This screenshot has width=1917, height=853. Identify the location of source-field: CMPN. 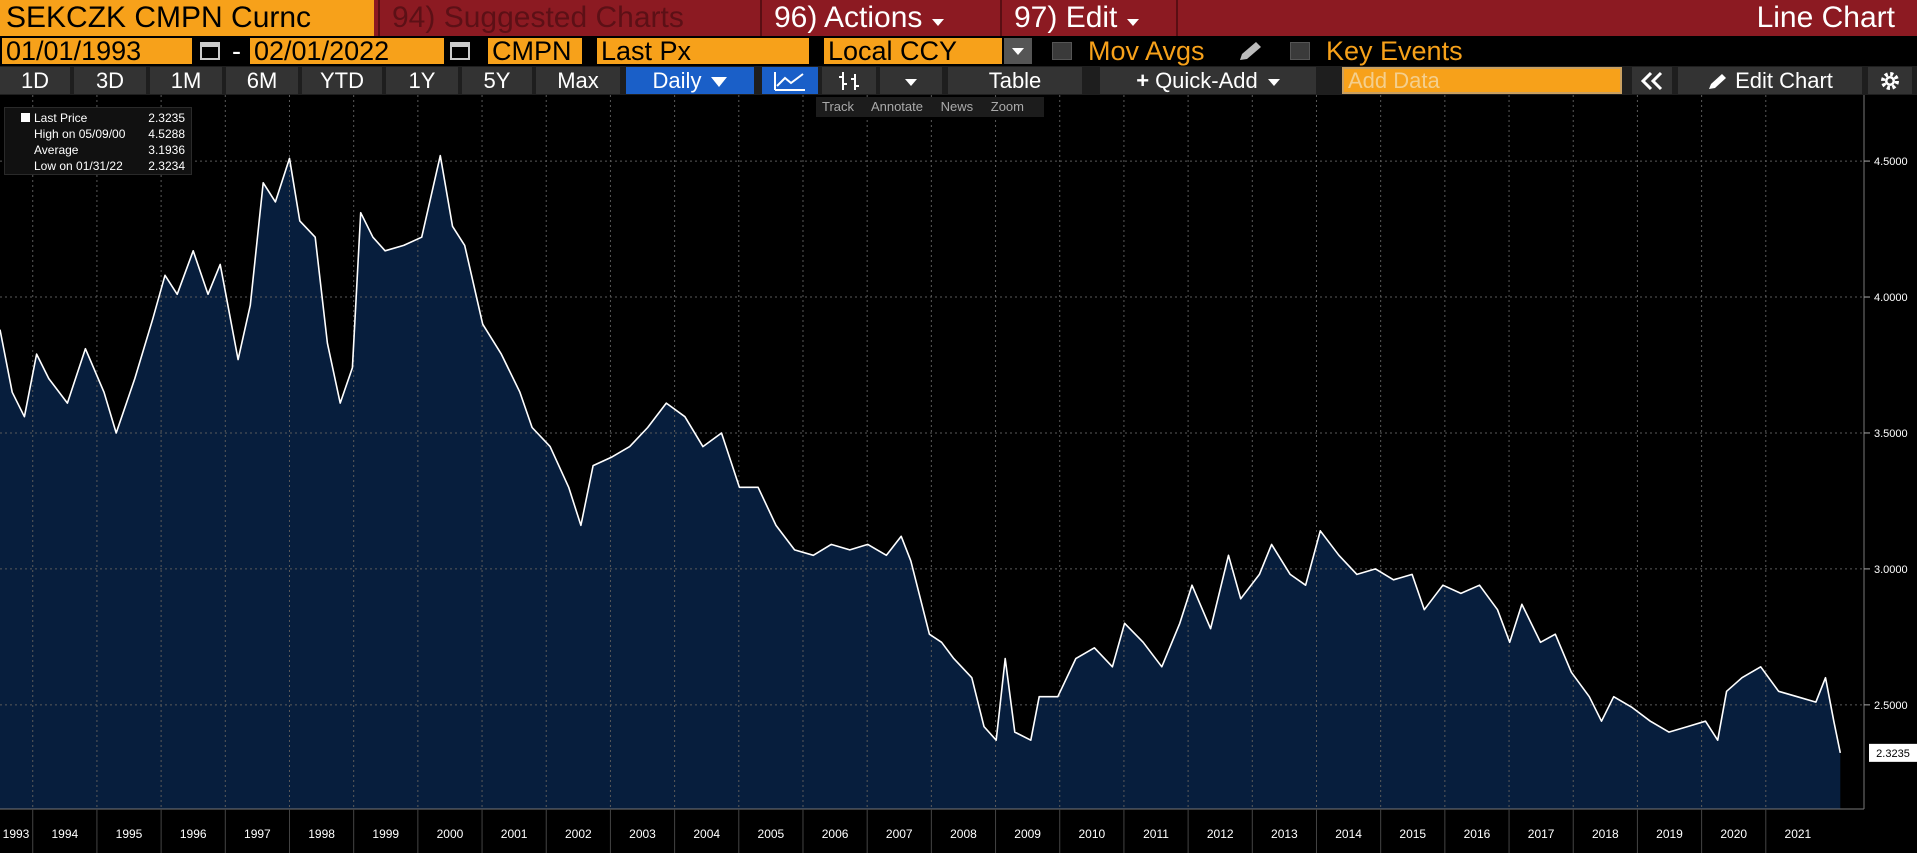
(535, 51).